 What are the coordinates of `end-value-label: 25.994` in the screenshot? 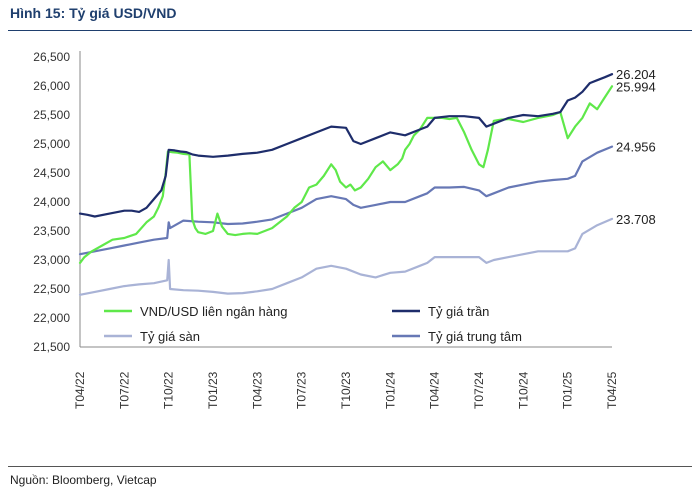 It's located at (636, 86).